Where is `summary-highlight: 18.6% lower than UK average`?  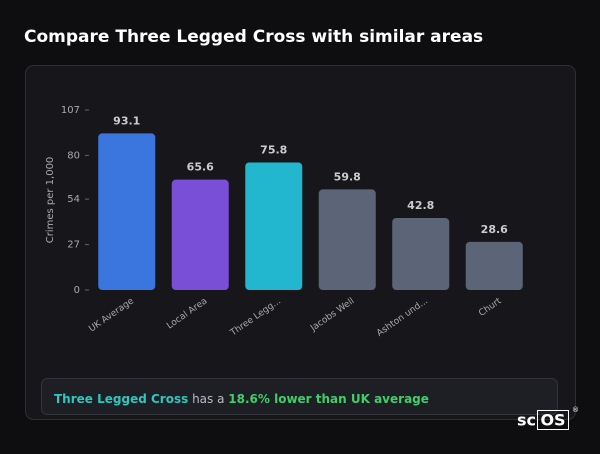
summary-highlight: 18.6% lower than UK average is located at coordinates (328, 399).